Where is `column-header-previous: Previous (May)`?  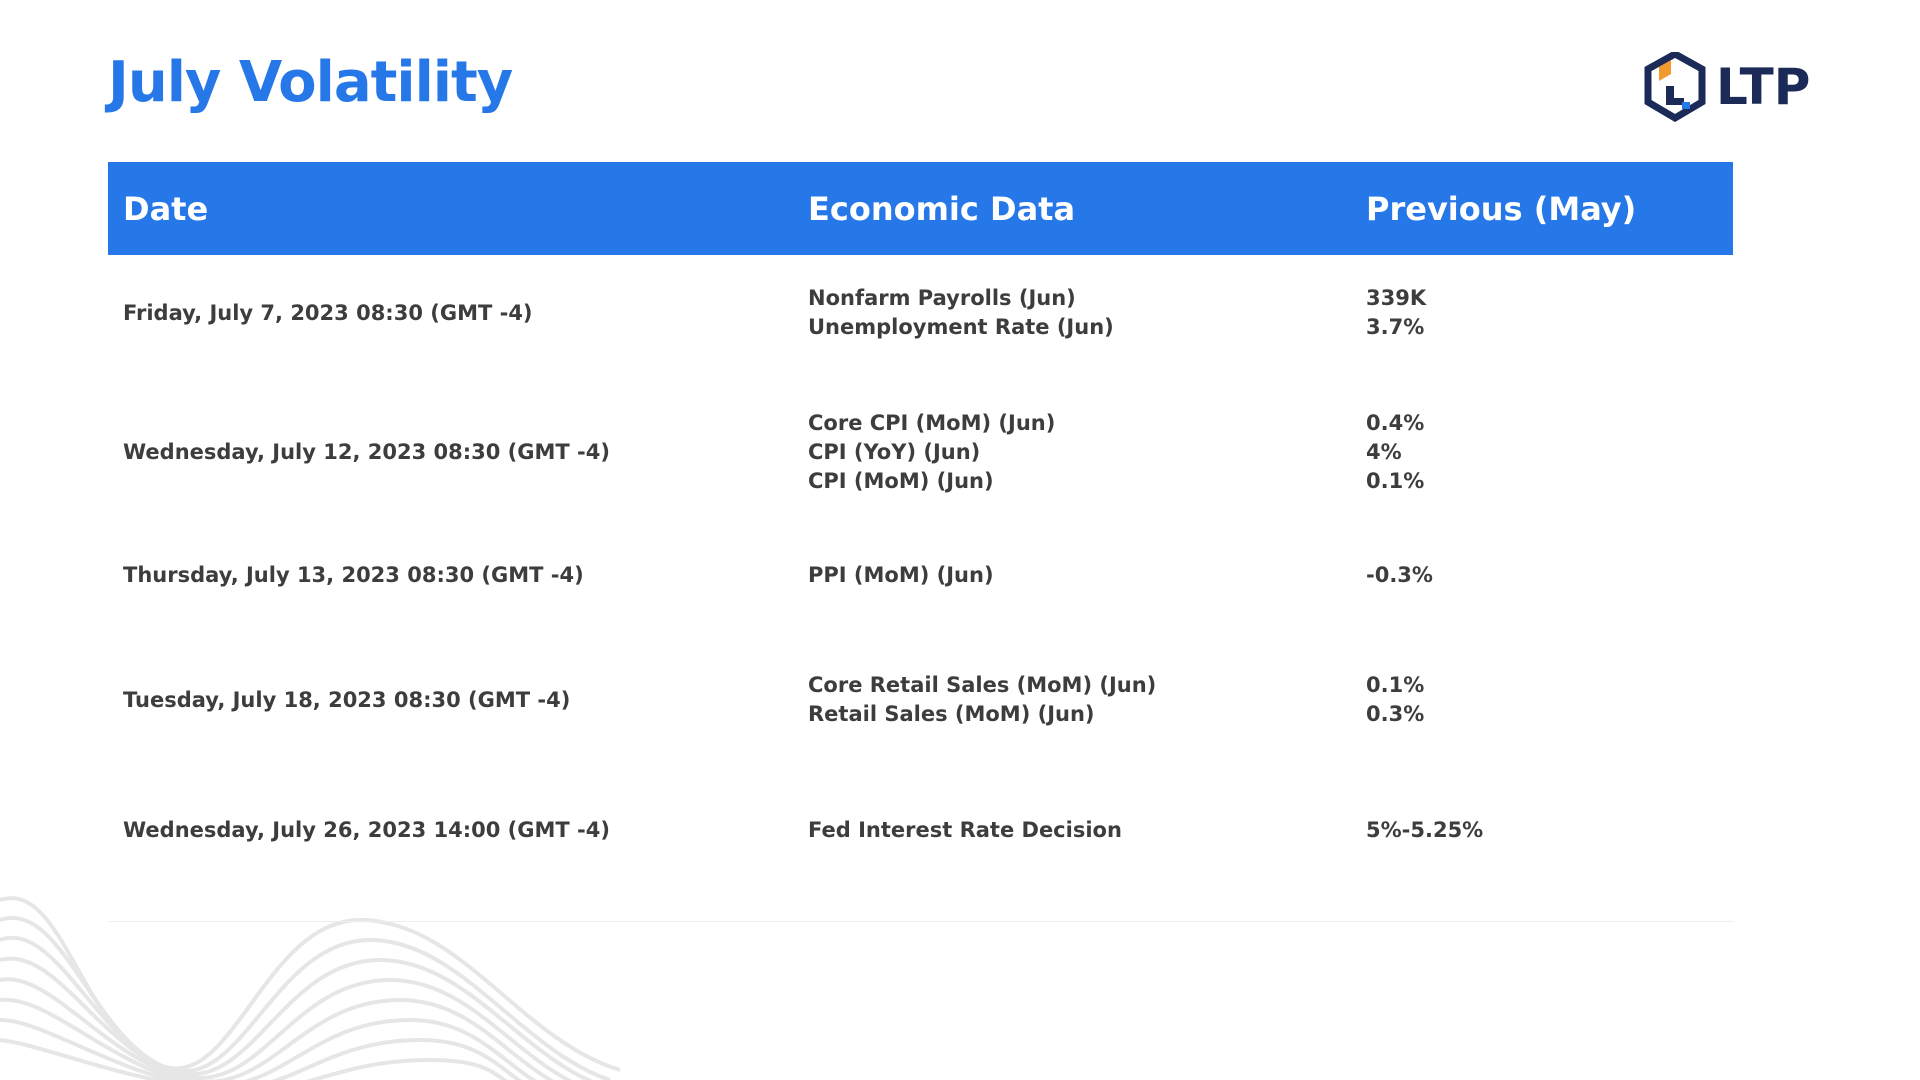 column-header-previous: Previous (May) is located at coordinates (1501, 208).